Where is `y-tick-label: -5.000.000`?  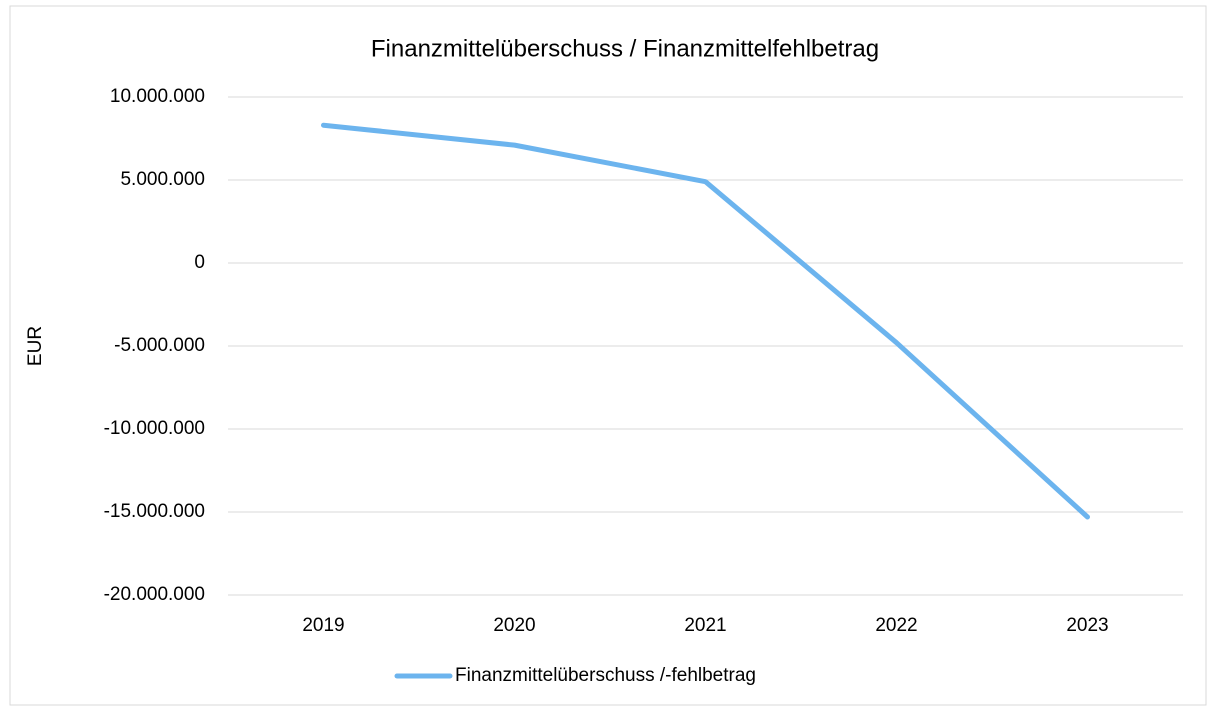 y-tick-label: -5.000.000 is located at coordinates (159, 345).